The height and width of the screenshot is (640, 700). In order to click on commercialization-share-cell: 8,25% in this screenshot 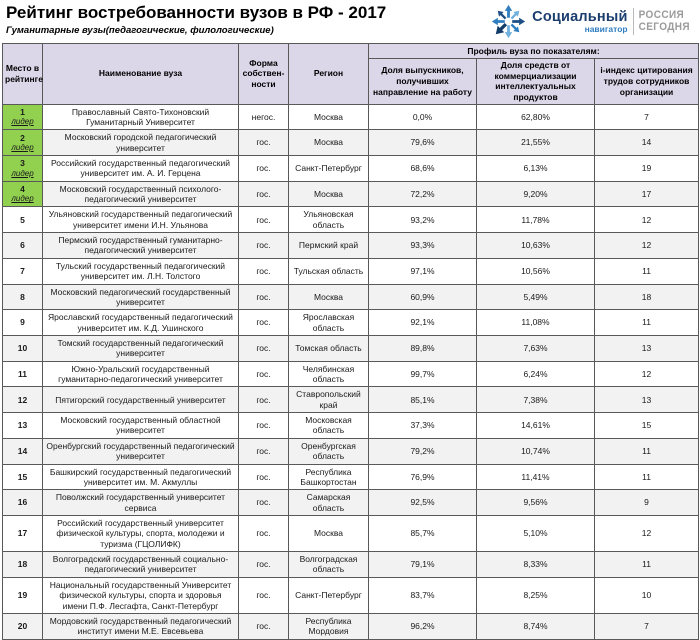, I will do `click(535, 595)`.